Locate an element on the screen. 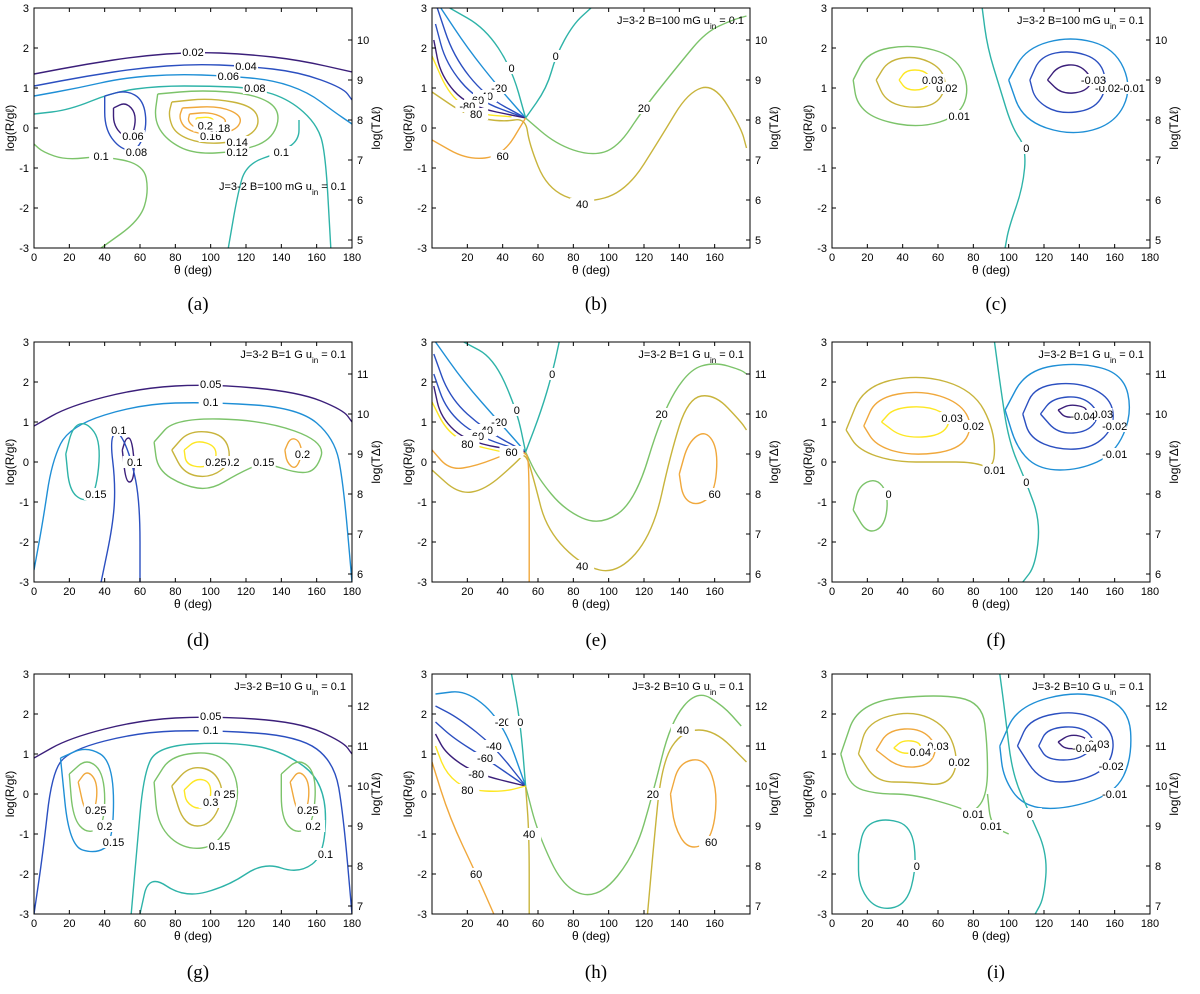  contour-level-label: 0.08 is located at coordinates (254, 89).